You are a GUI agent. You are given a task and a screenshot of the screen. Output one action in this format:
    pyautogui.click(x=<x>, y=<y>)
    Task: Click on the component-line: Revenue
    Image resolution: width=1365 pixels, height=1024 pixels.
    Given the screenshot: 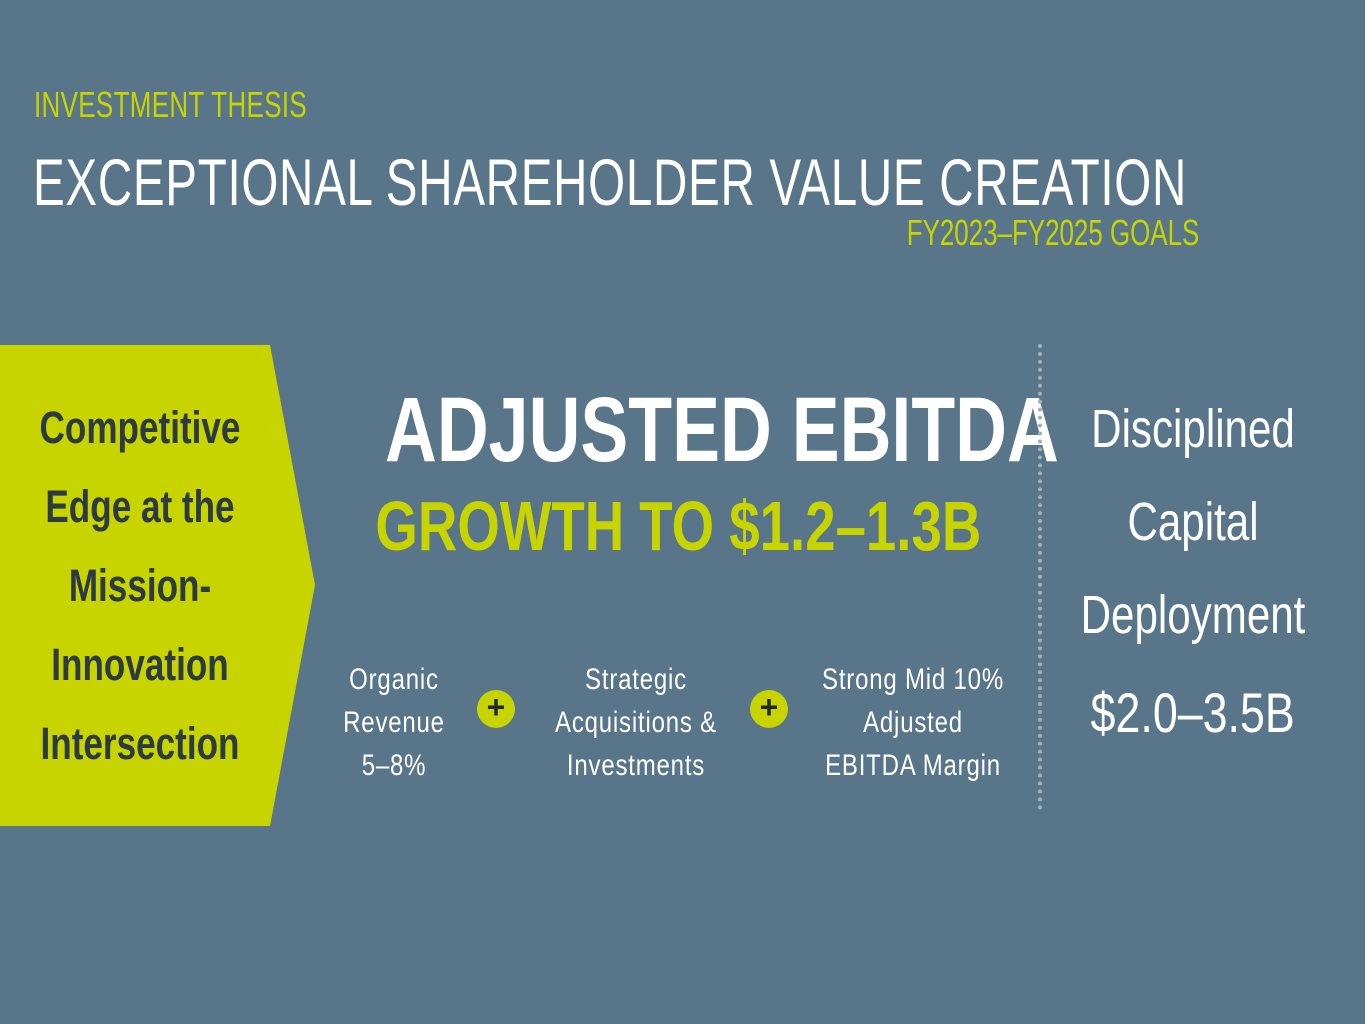 What is the action you would take?
    pyautogui.click(x=394, y=722)
    